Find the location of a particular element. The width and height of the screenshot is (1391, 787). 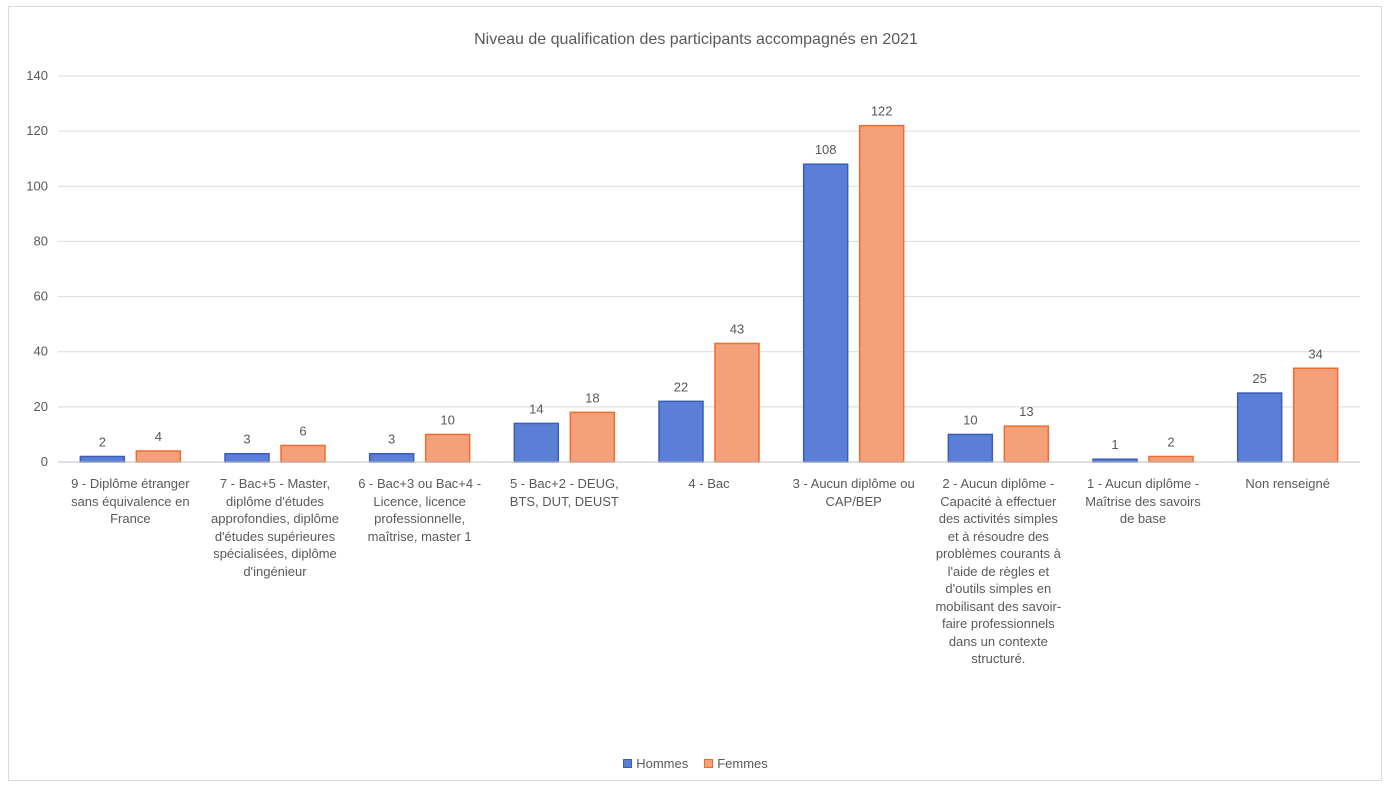

data-label-hommes-2: 3 is located at coordinates (391, 439).